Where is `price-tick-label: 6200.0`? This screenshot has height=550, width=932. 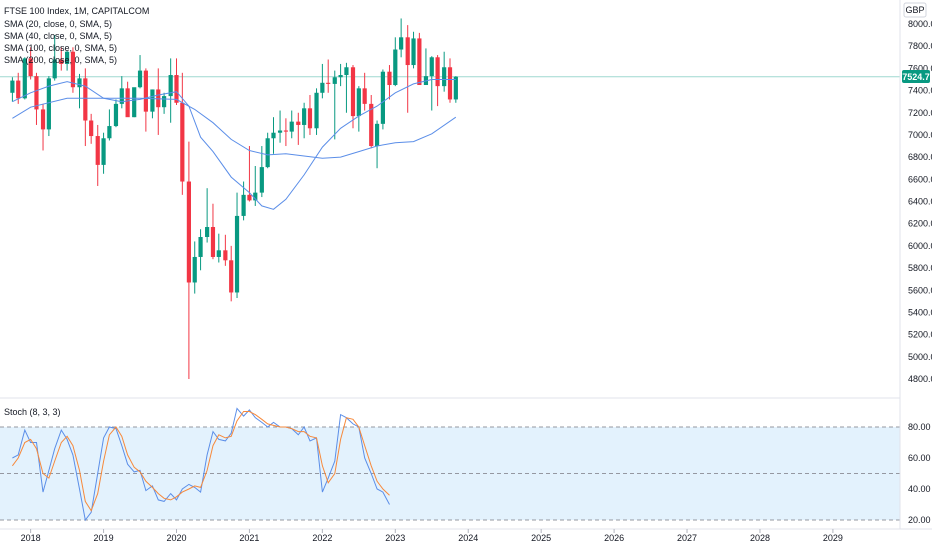 price-tick-label: 6200.0 is located at coordinates (920, 224).